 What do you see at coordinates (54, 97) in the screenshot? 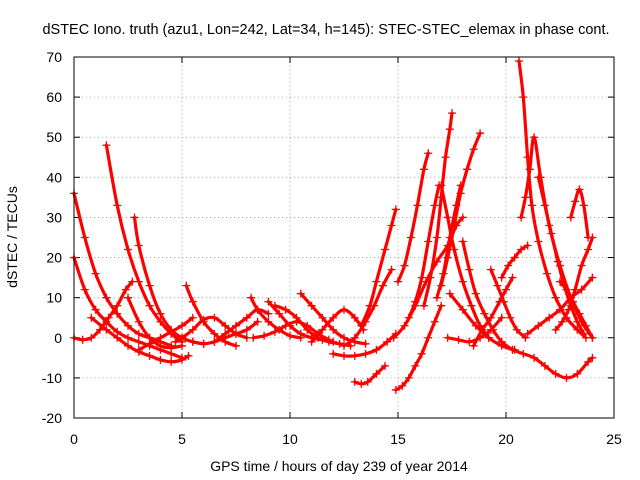
I see `y-tick-label: 60` at bounding box center [54, 97].